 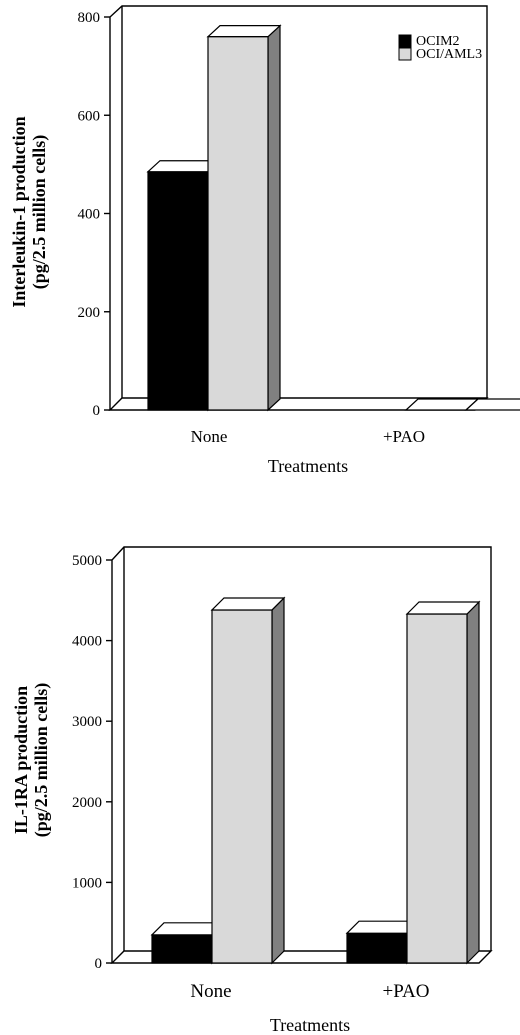 What do you see at coordinates (39, 212) in the screenshot?
I see `chart-1-y-axis-label-line-2: (pg/2.5 million cells)` at bounding box center [39, 212].